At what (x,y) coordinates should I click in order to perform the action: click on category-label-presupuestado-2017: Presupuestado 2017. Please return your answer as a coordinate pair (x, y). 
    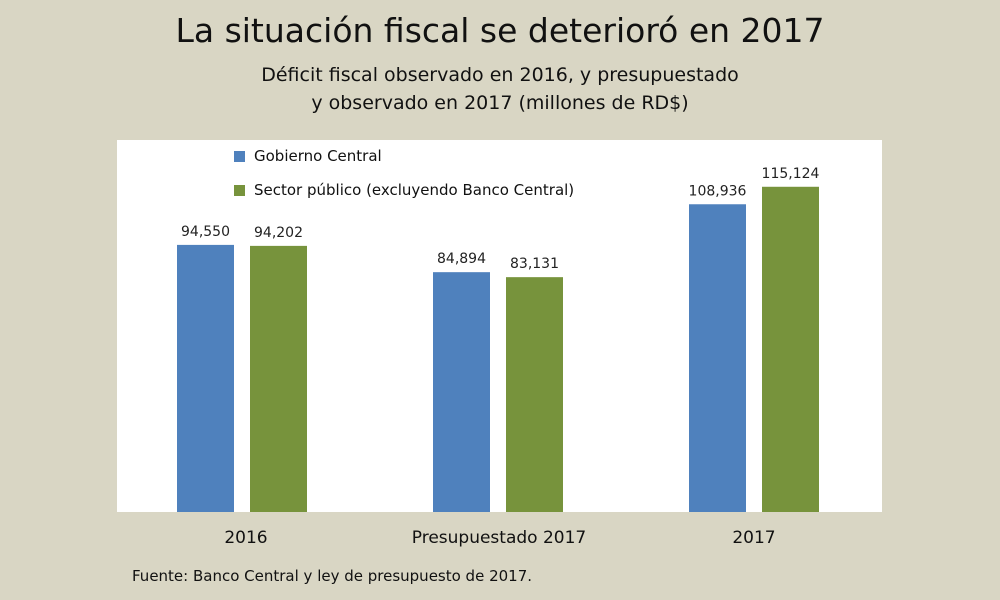
    Looking at the image, I should click on (499, 538).